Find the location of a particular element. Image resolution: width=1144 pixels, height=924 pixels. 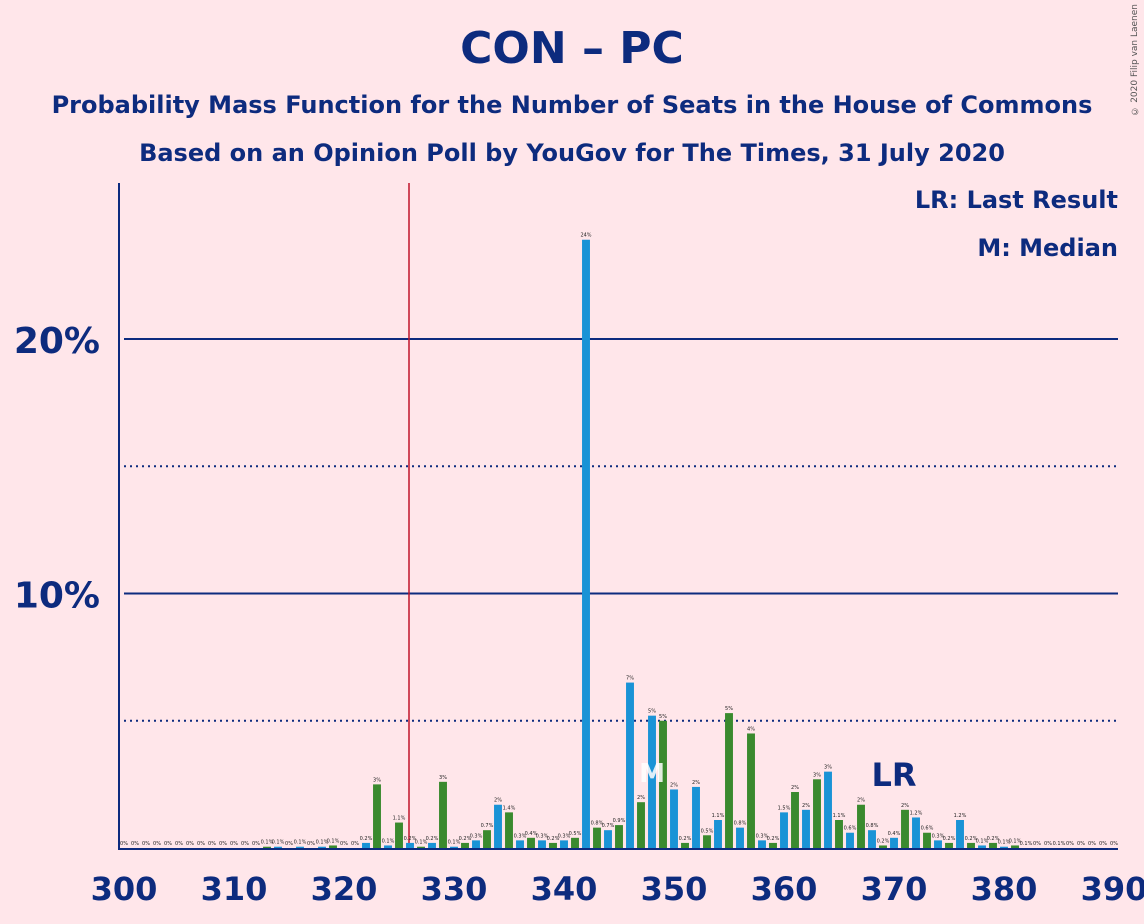

bar-value-label: 0.4% is located at coordinates (531, 834).